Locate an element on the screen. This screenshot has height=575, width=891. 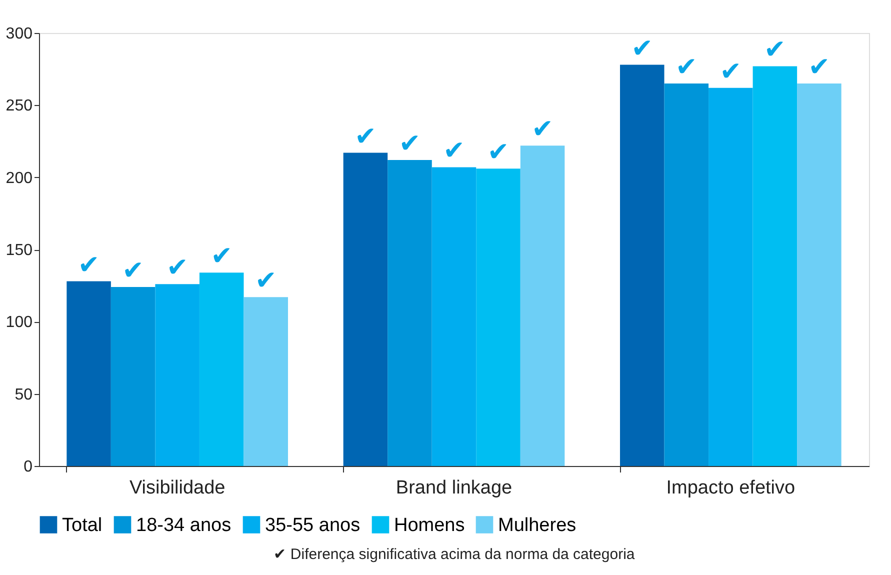
legend-label: Homens is located at coordinates (429, 525).